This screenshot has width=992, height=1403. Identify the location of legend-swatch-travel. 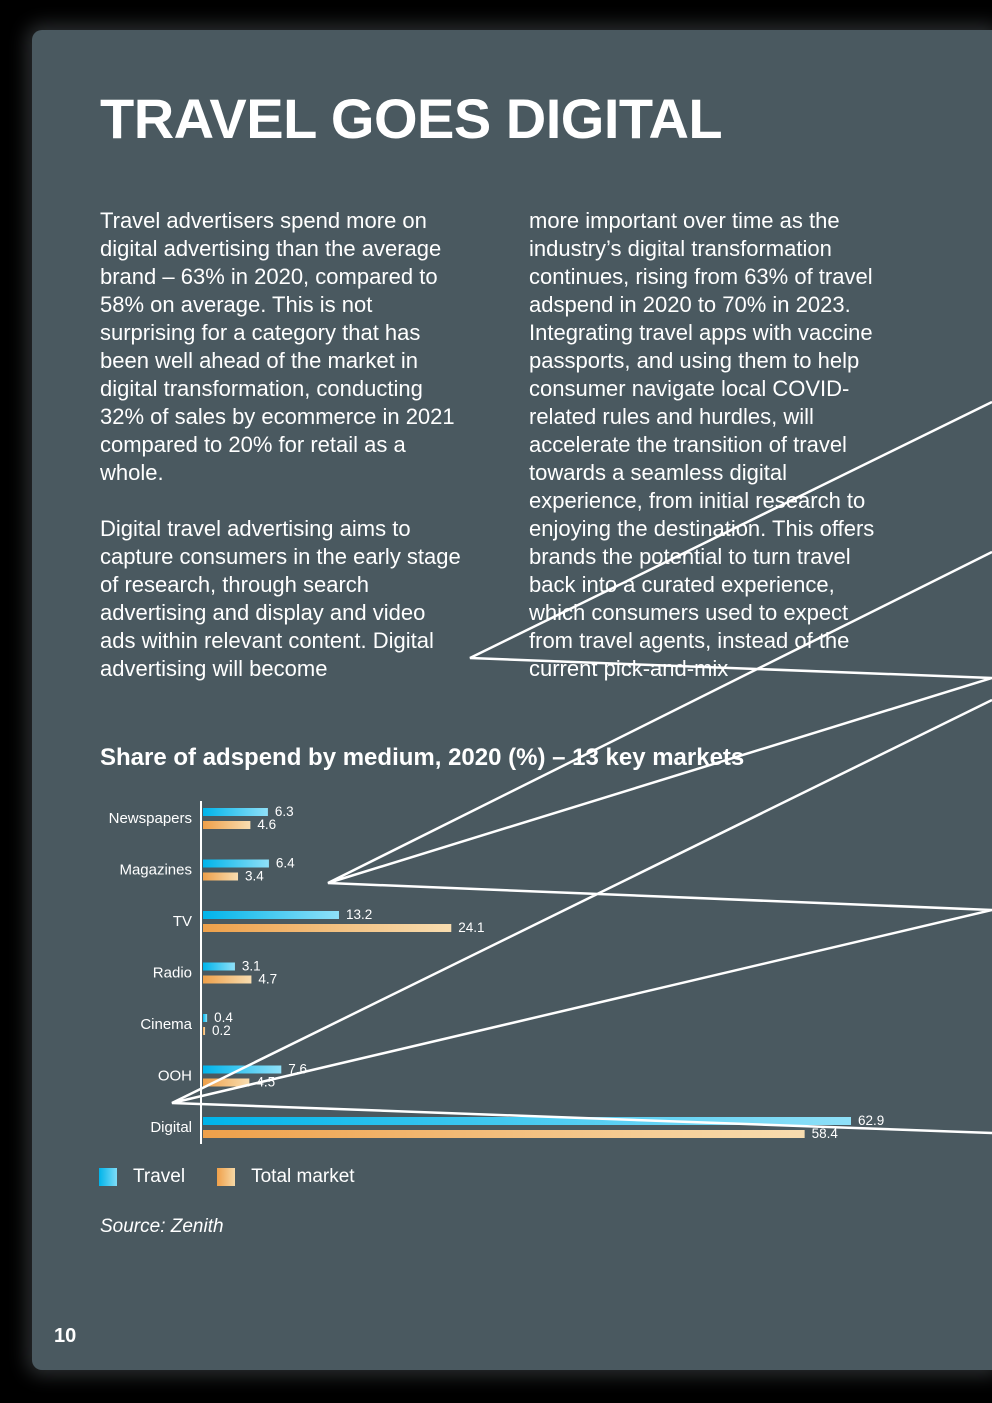
(108, 1177).